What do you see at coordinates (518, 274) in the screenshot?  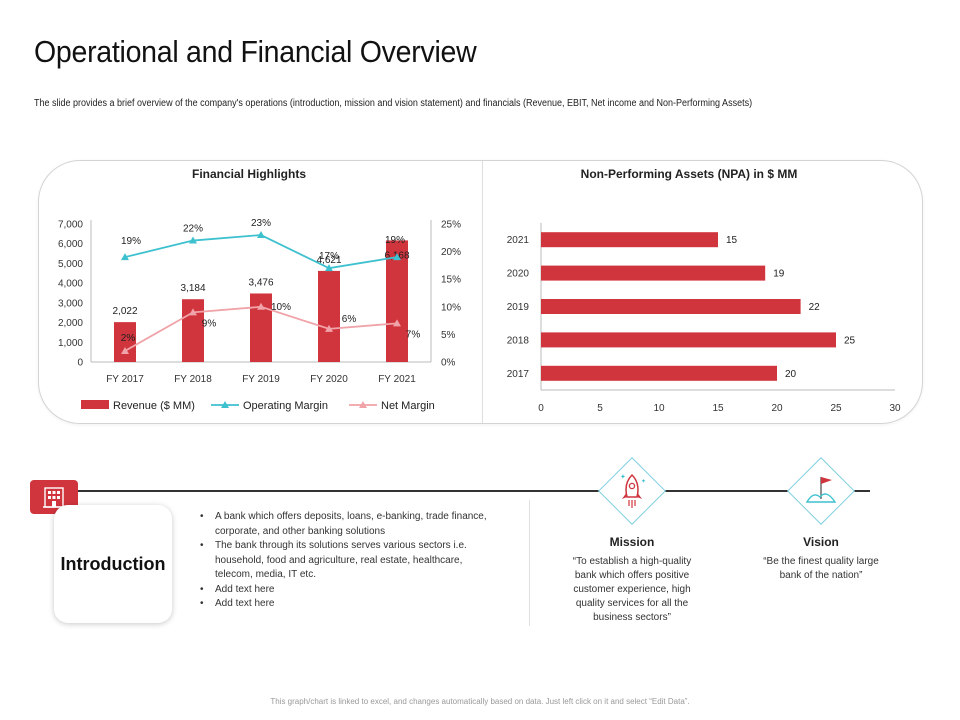 I see `npa-category-label: 2020` at bounding box center [518, 274].